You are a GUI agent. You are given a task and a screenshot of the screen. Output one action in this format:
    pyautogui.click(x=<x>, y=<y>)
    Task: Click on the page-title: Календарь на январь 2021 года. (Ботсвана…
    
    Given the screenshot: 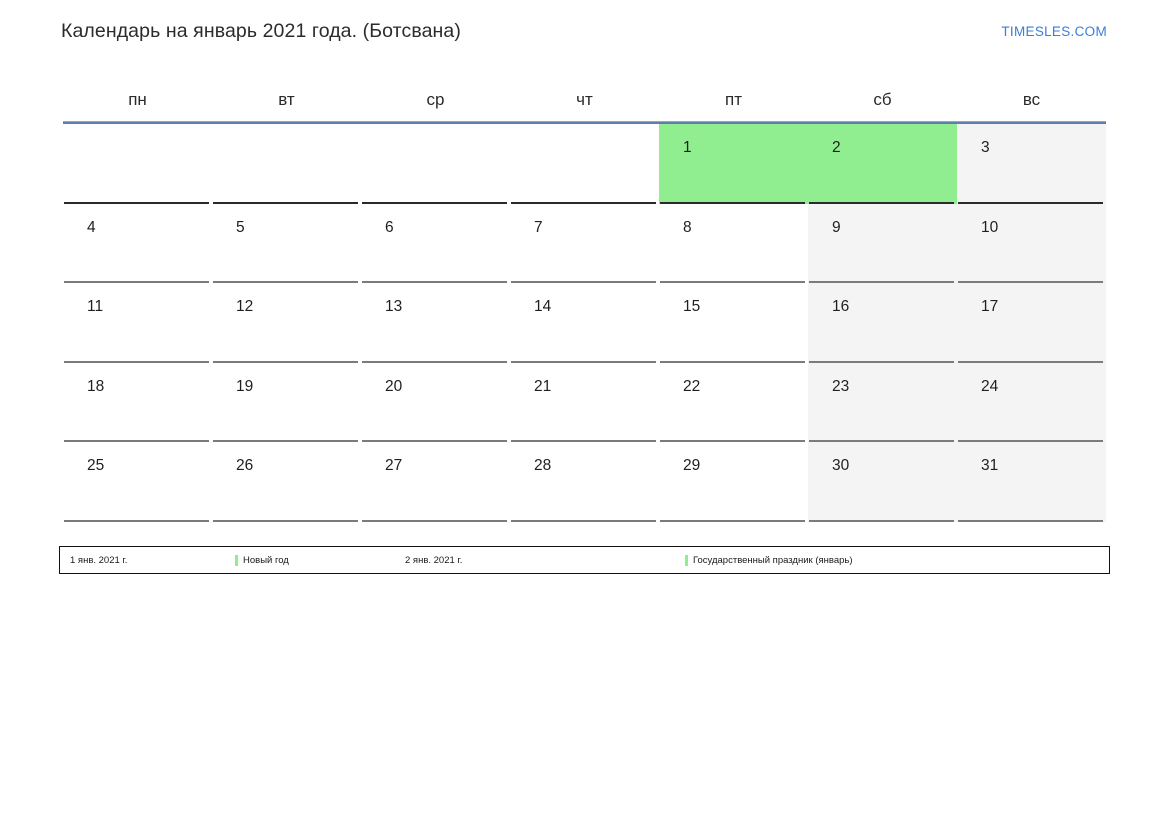 What is the action you would take?
    pyautogui.click(x=261, y=31)
    